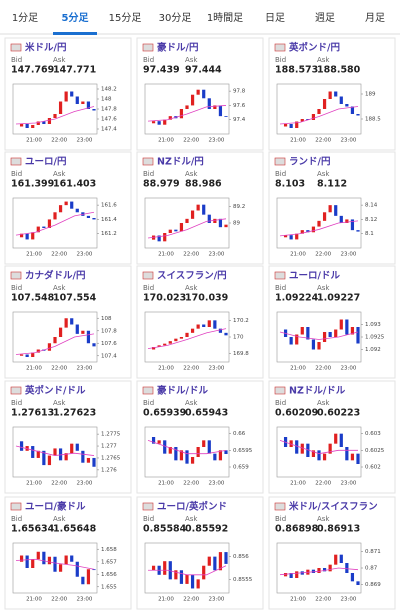 Image resolution: width=400 pixels, height=615 pixels. Describe the element at coordinates (187, 568) in the screenshot. I see `plot-area` at that location.